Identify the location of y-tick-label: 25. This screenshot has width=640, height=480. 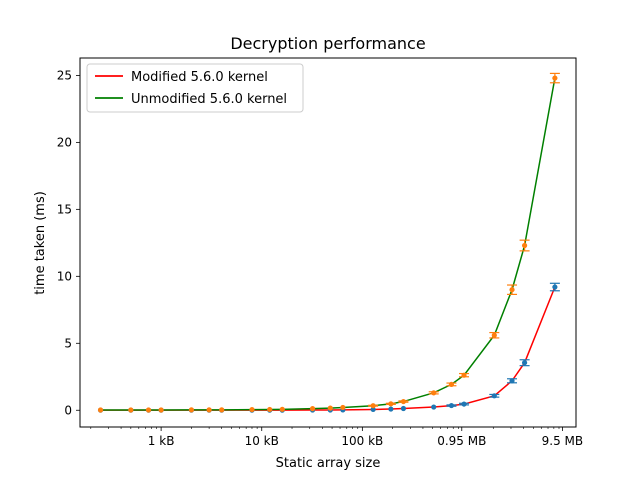
(64, 75).